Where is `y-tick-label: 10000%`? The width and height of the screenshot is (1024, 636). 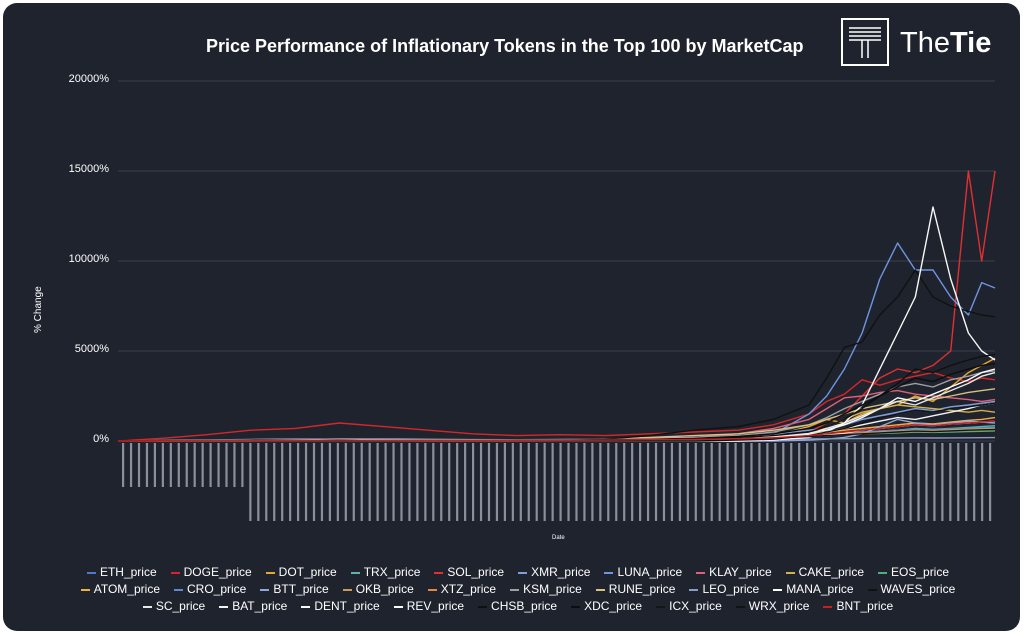 y-tick-label: 10000% is located at coordinates (88, 259).